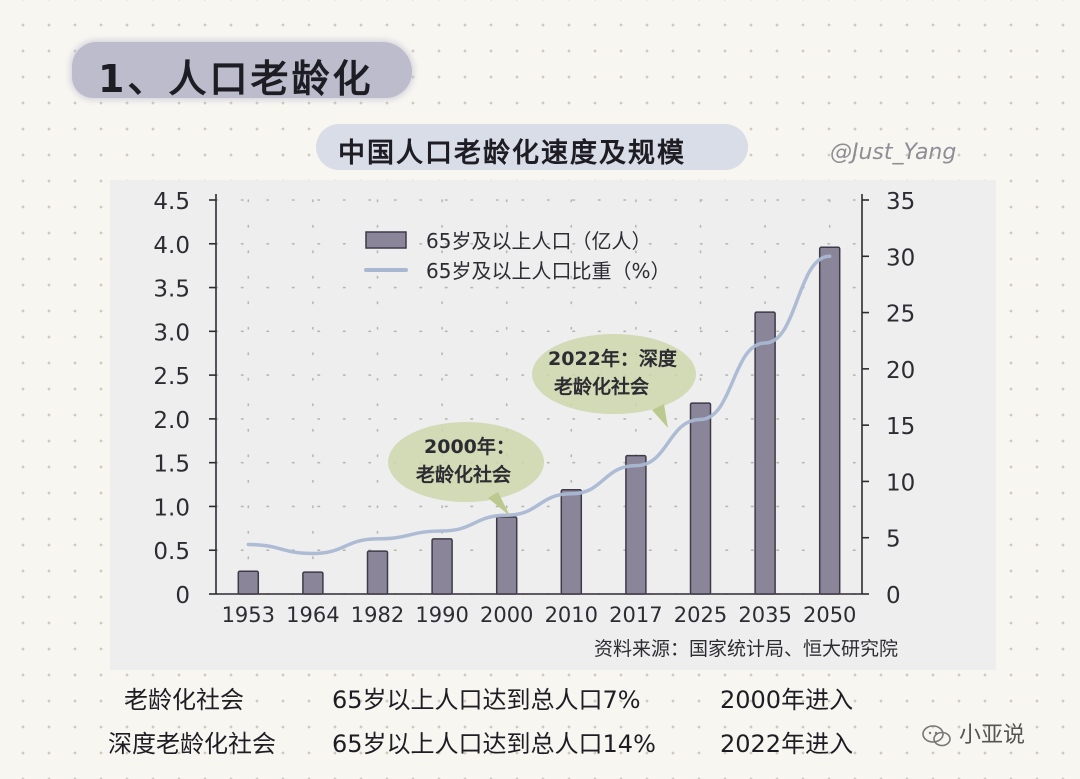 This screenshot has height=779, width=1080. I want to click on brand-badge: 小亚说, so click(973, 733).